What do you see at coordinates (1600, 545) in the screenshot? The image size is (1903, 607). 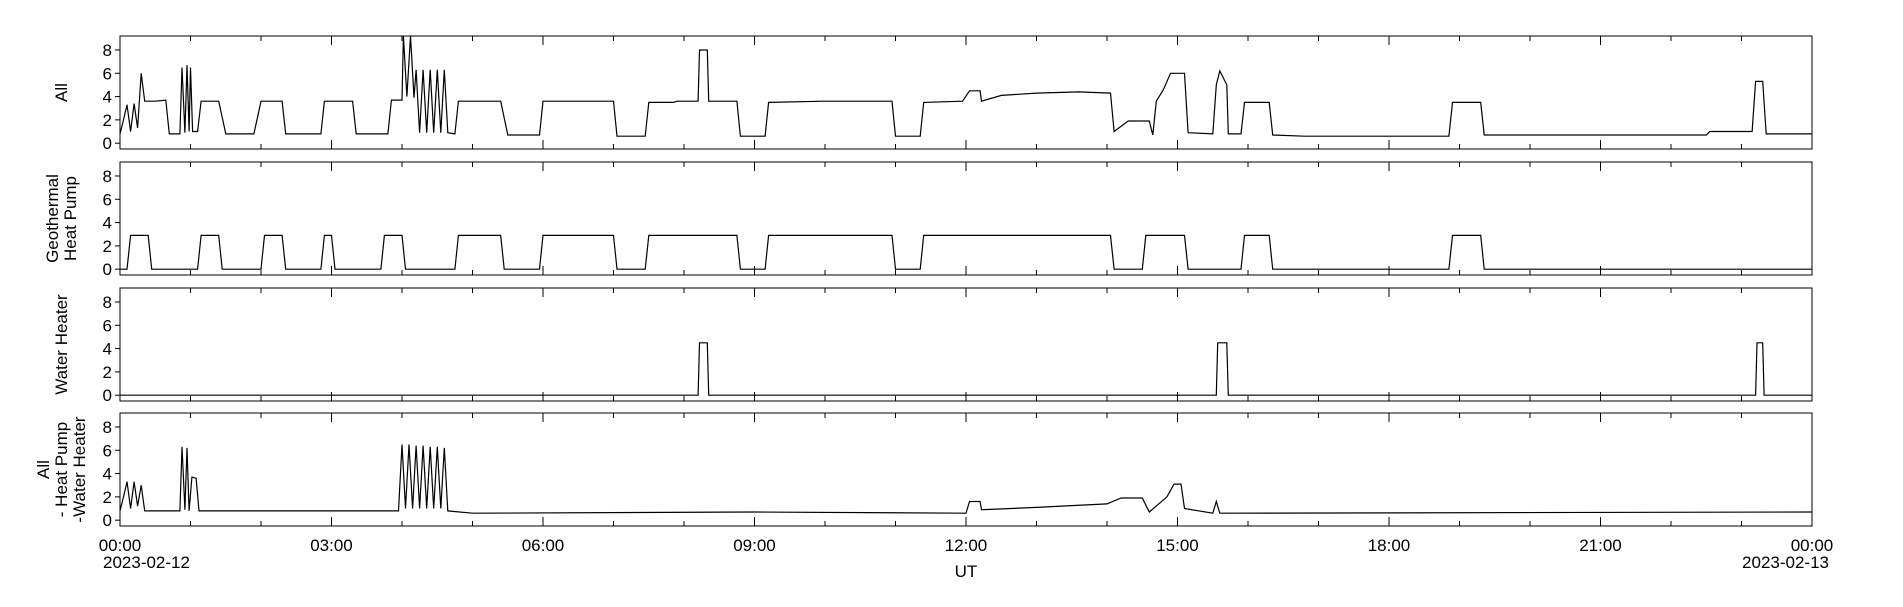 I see `x-tick-label: 21:00` at bounding box center [1600, 545].